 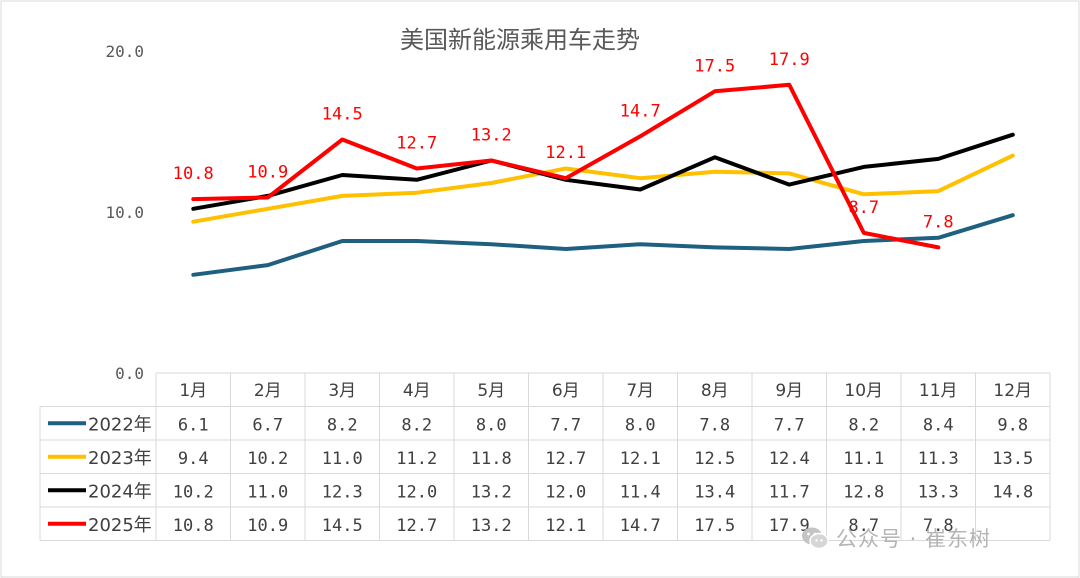 What do you see at coordinates (789, 459) in the screenshot?
I see `table-cell: 12.4` at bounding box center [789, 459].